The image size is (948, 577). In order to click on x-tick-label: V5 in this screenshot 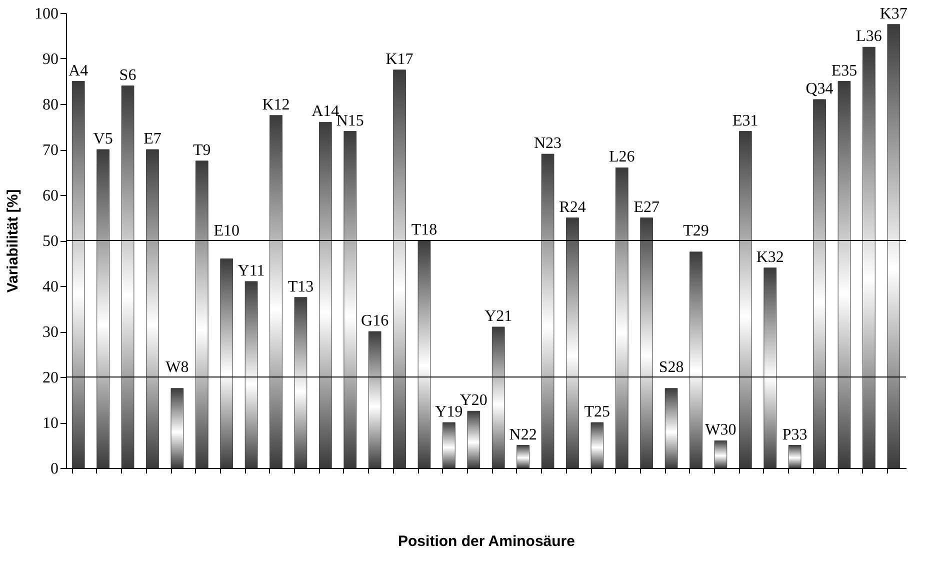, I will do `click(103, 139)`.